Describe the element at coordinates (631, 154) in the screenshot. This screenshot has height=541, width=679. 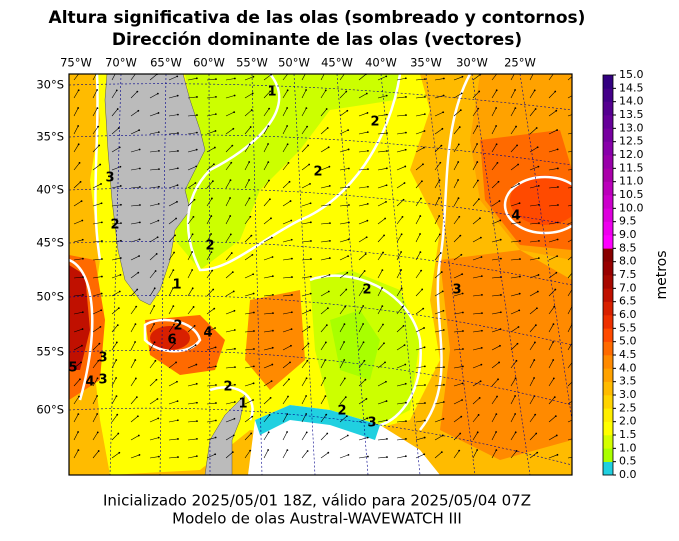
I see `colorbar-tick-label: 12.0` at that location.